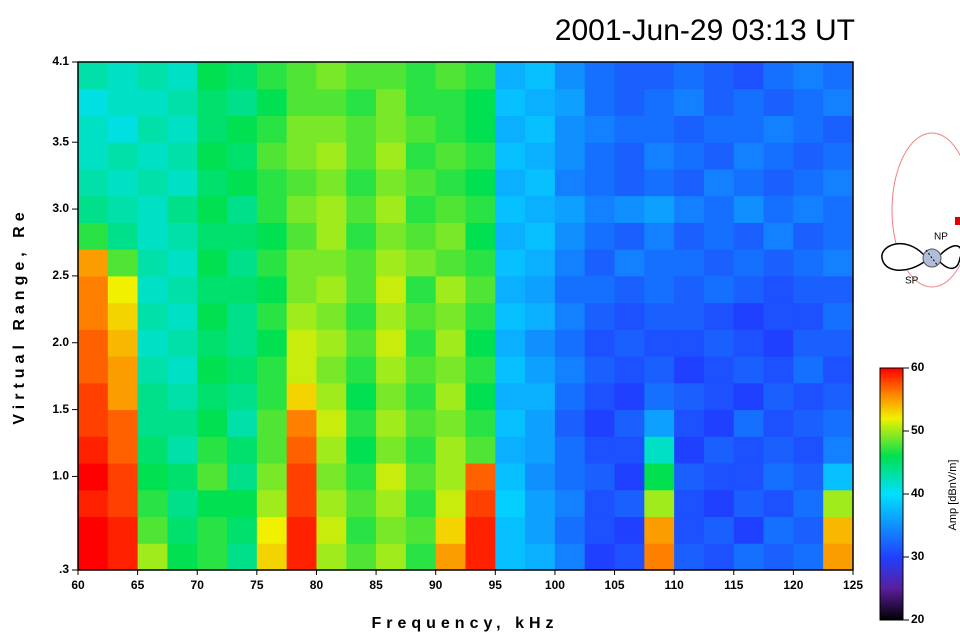 The height and width of the screenshot is (644, 960). Describe the element at coordinates (615, 585) in the screenshot. I see `x-tick-label: 105` at that location.